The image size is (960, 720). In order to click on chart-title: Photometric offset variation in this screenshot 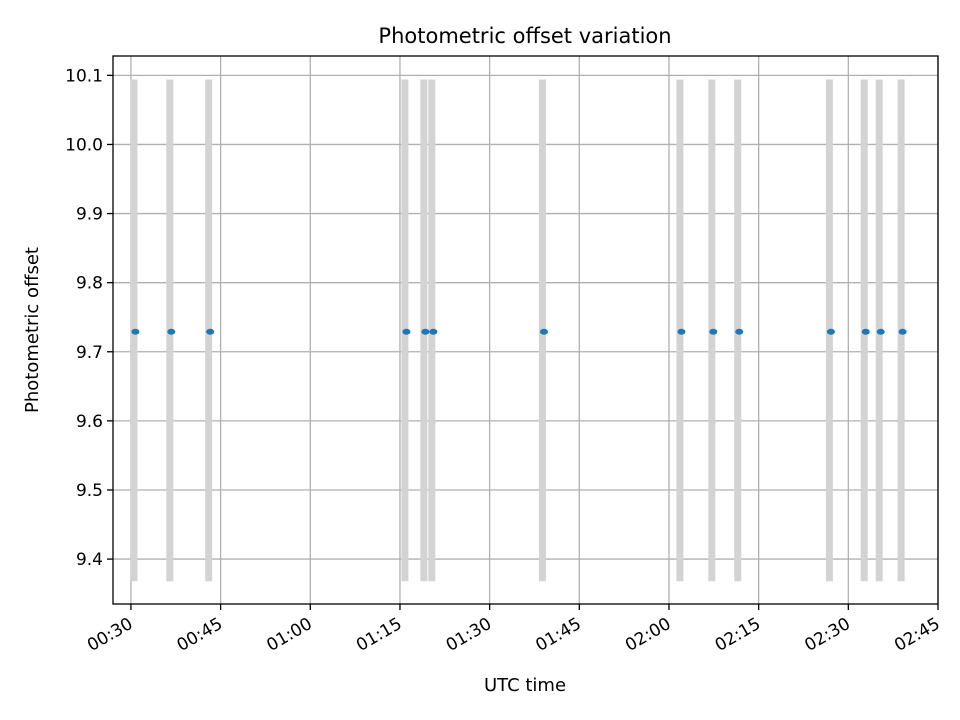, I will do `click(524, 36)`.